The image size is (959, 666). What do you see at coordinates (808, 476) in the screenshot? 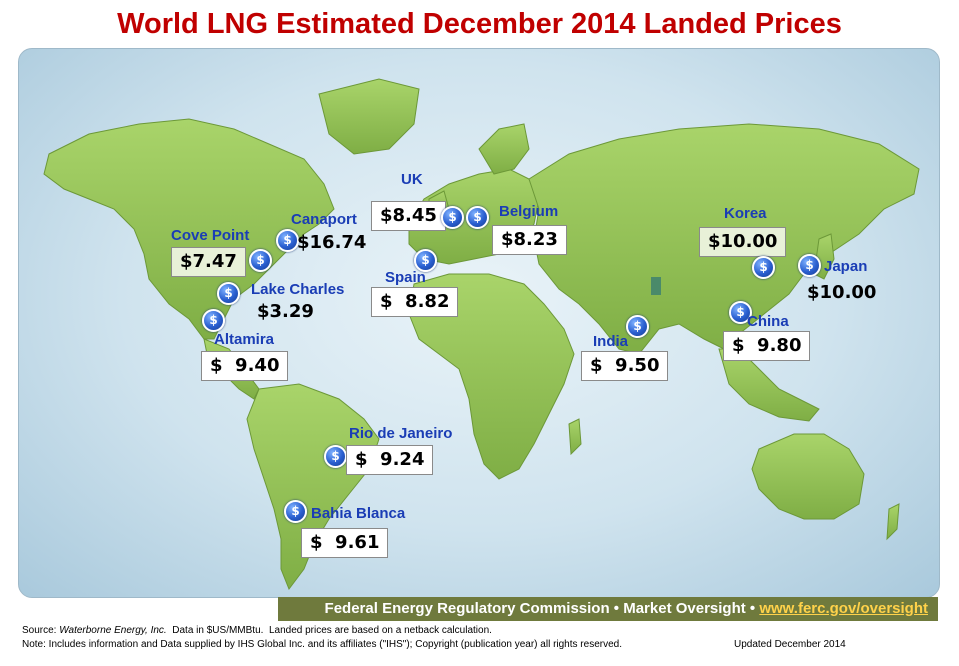
I see `australia-land` at bounding box center [808, 476].